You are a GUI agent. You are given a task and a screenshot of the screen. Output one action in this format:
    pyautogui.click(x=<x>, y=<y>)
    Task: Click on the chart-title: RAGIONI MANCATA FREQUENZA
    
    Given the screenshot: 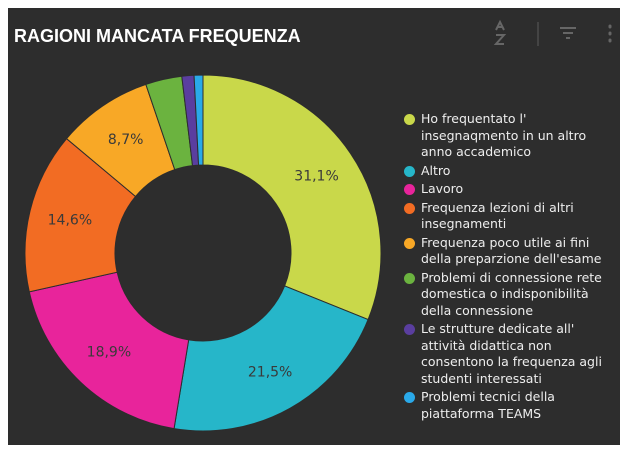 What is the action you would take?
    pyautogui.click(x=157, y=36)
    